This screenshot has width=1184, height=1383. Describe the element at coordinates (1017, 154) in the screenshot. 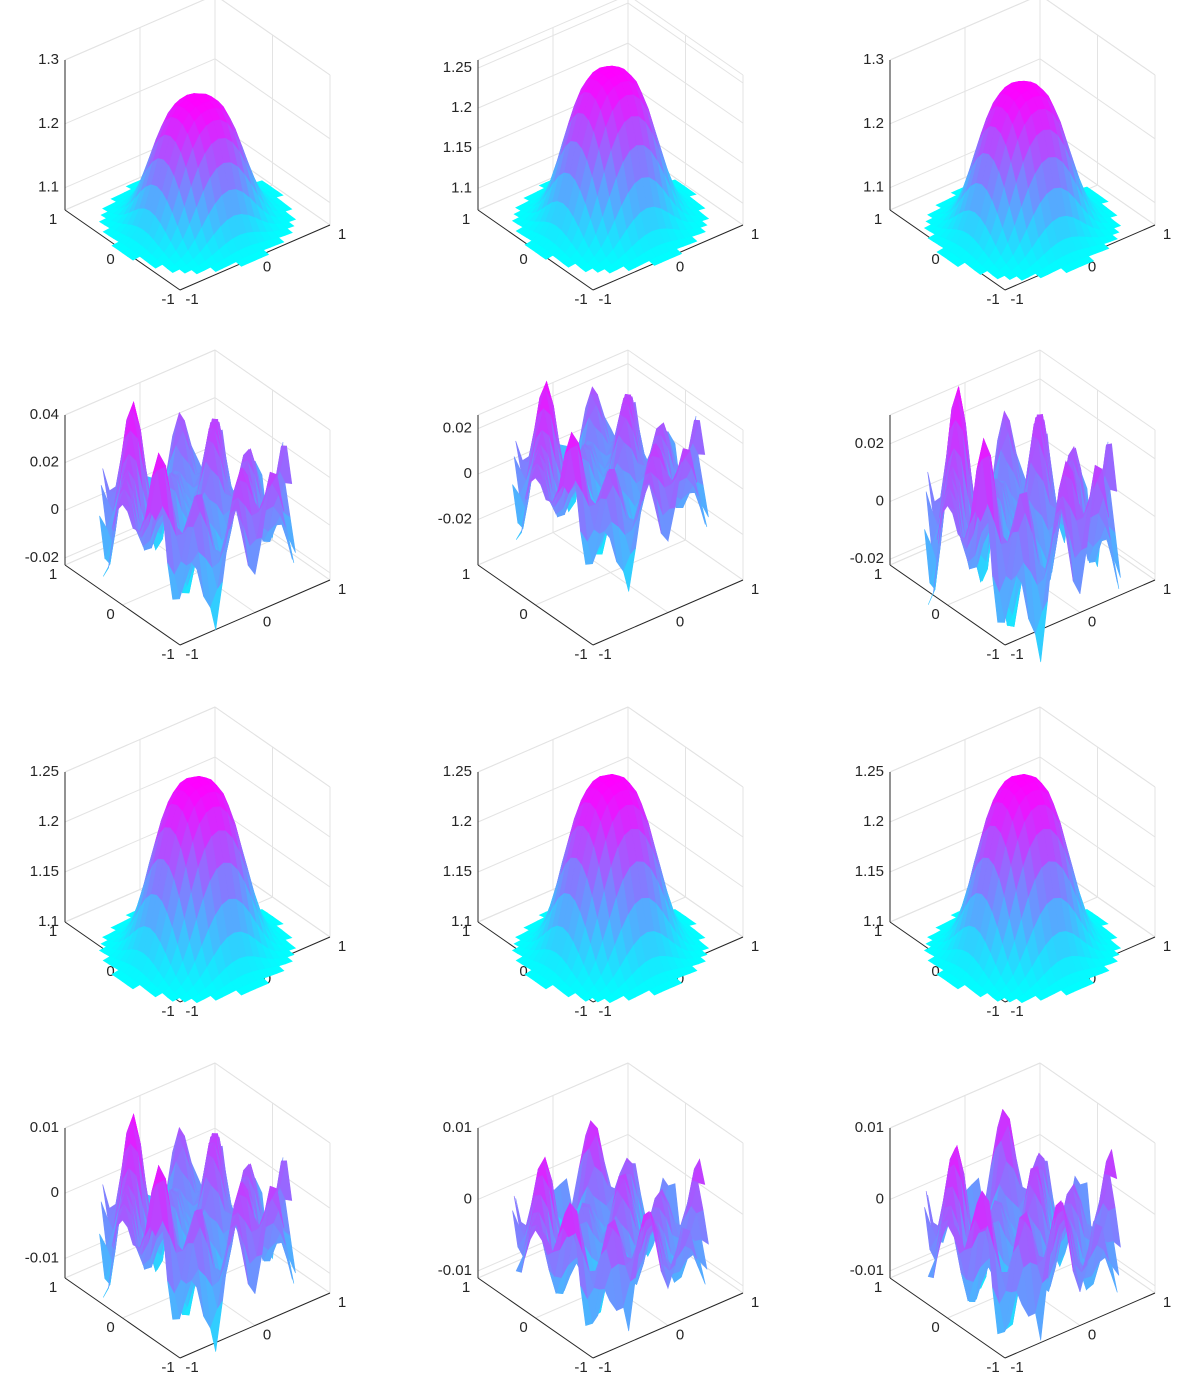

I see `subplot: 1.11.21.3-101-101` at that location.